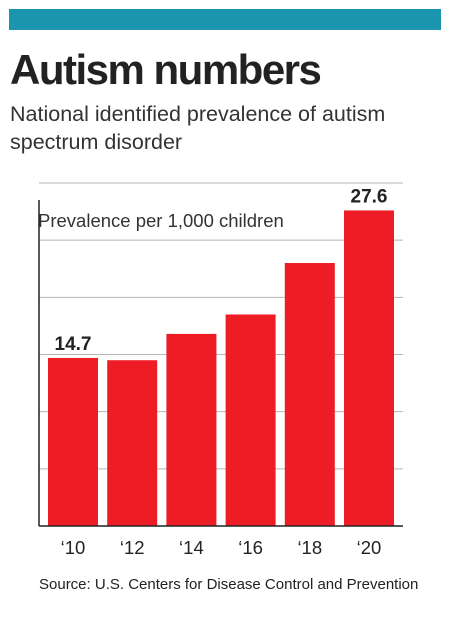 The image size is (450, 629). Describe the element at coordinates (225, 19) in the screenshot. I see `header-accent-bar` at that location.